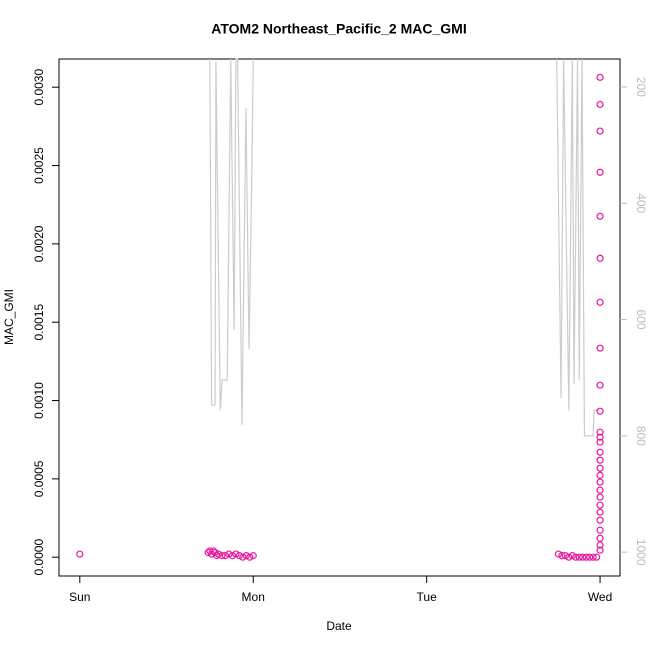  Describe the element at coordinates (641, 436) in the screenshot. I see `y2-tick-label: 800` at that location.